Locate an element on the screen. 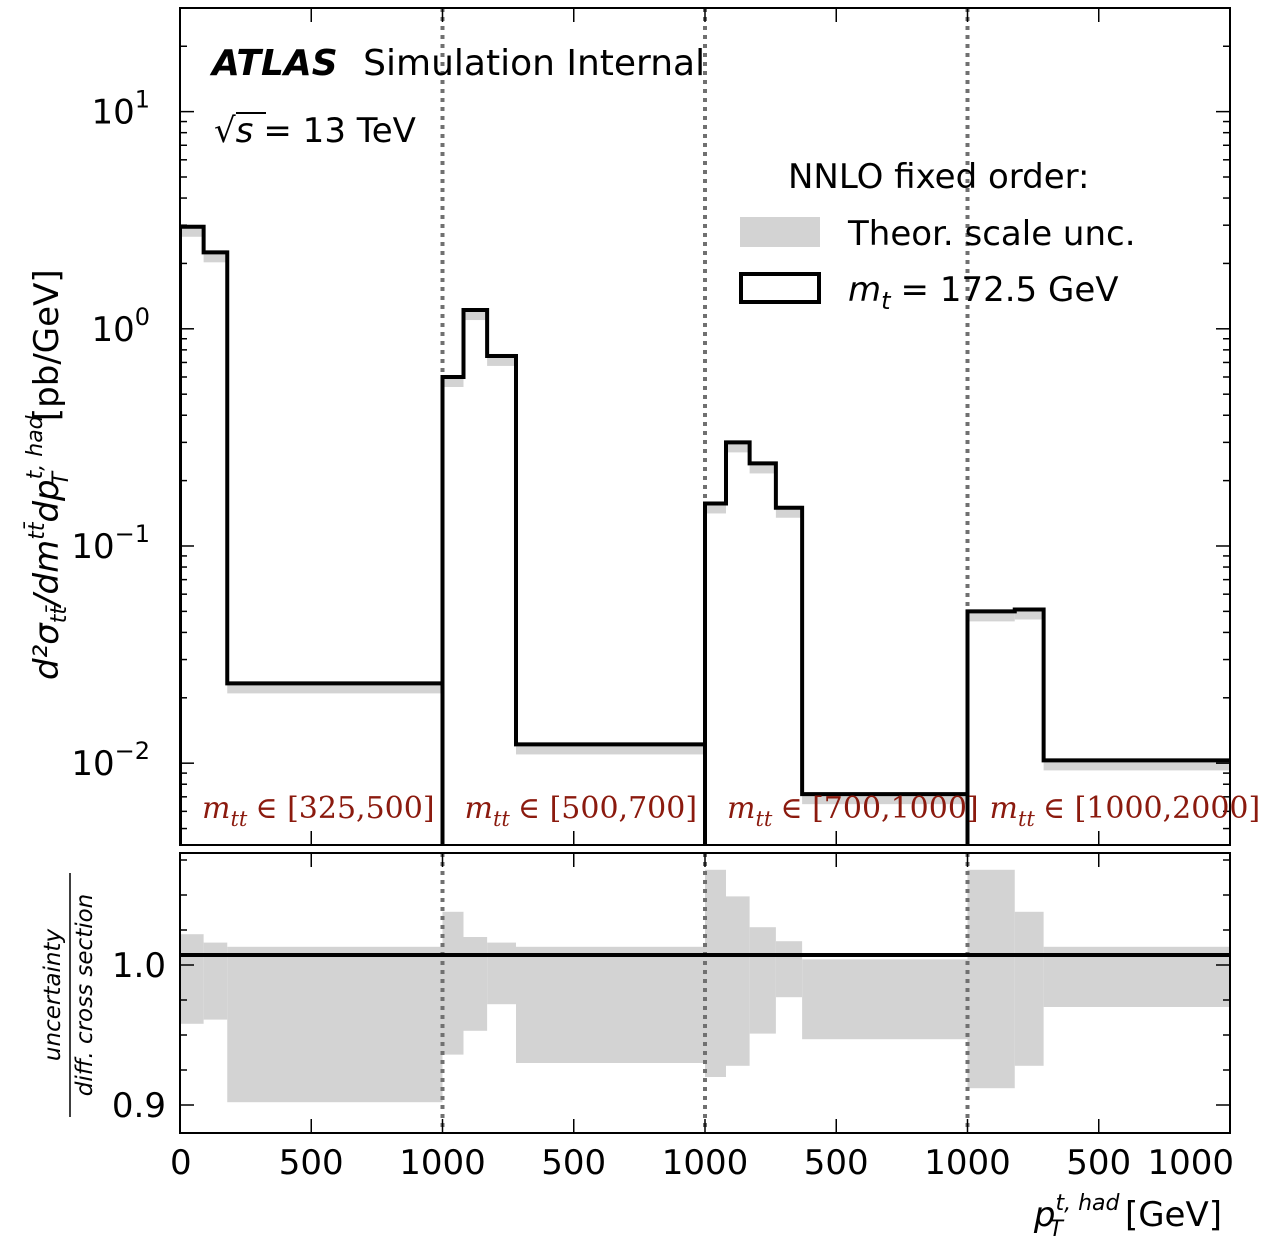  legend-line-sub: t is located at coordinates (886, 301).